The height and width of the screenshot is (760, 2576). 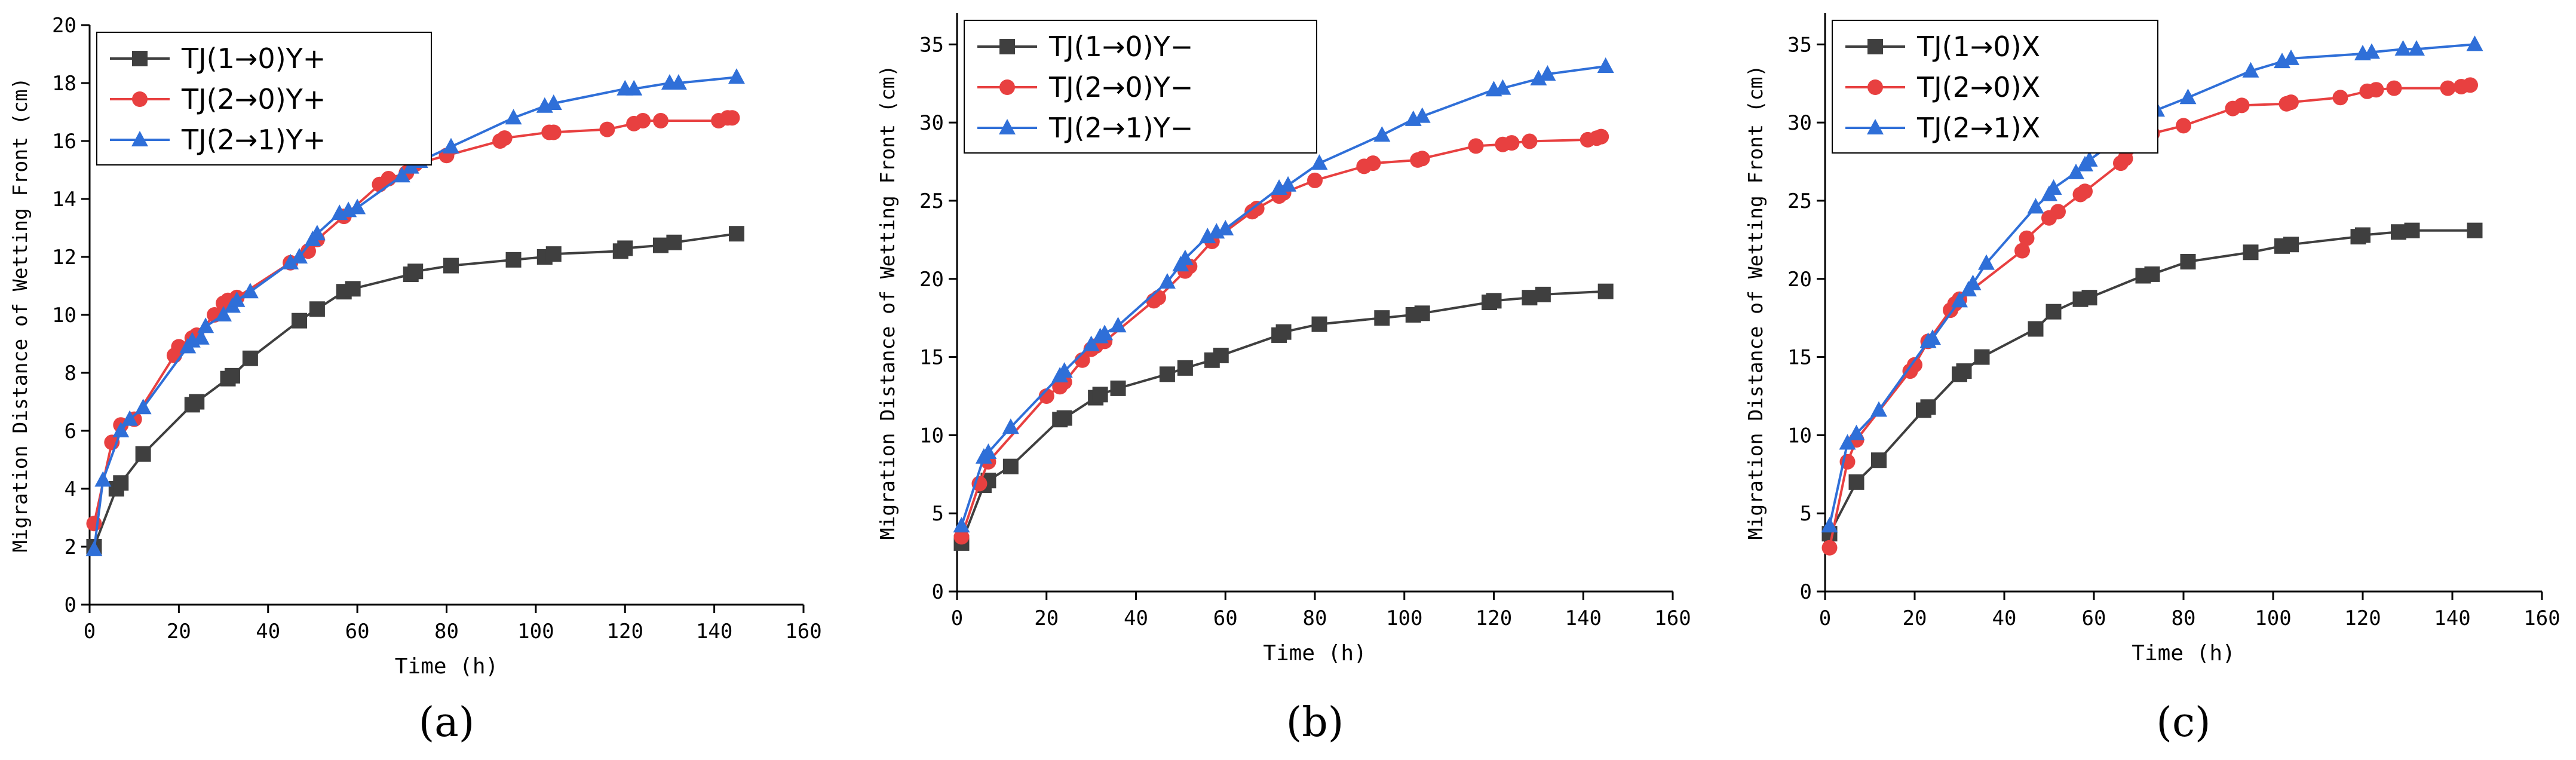 I want to click on legend-label: TJ(1→0)X, so click(x=1978, y=46).